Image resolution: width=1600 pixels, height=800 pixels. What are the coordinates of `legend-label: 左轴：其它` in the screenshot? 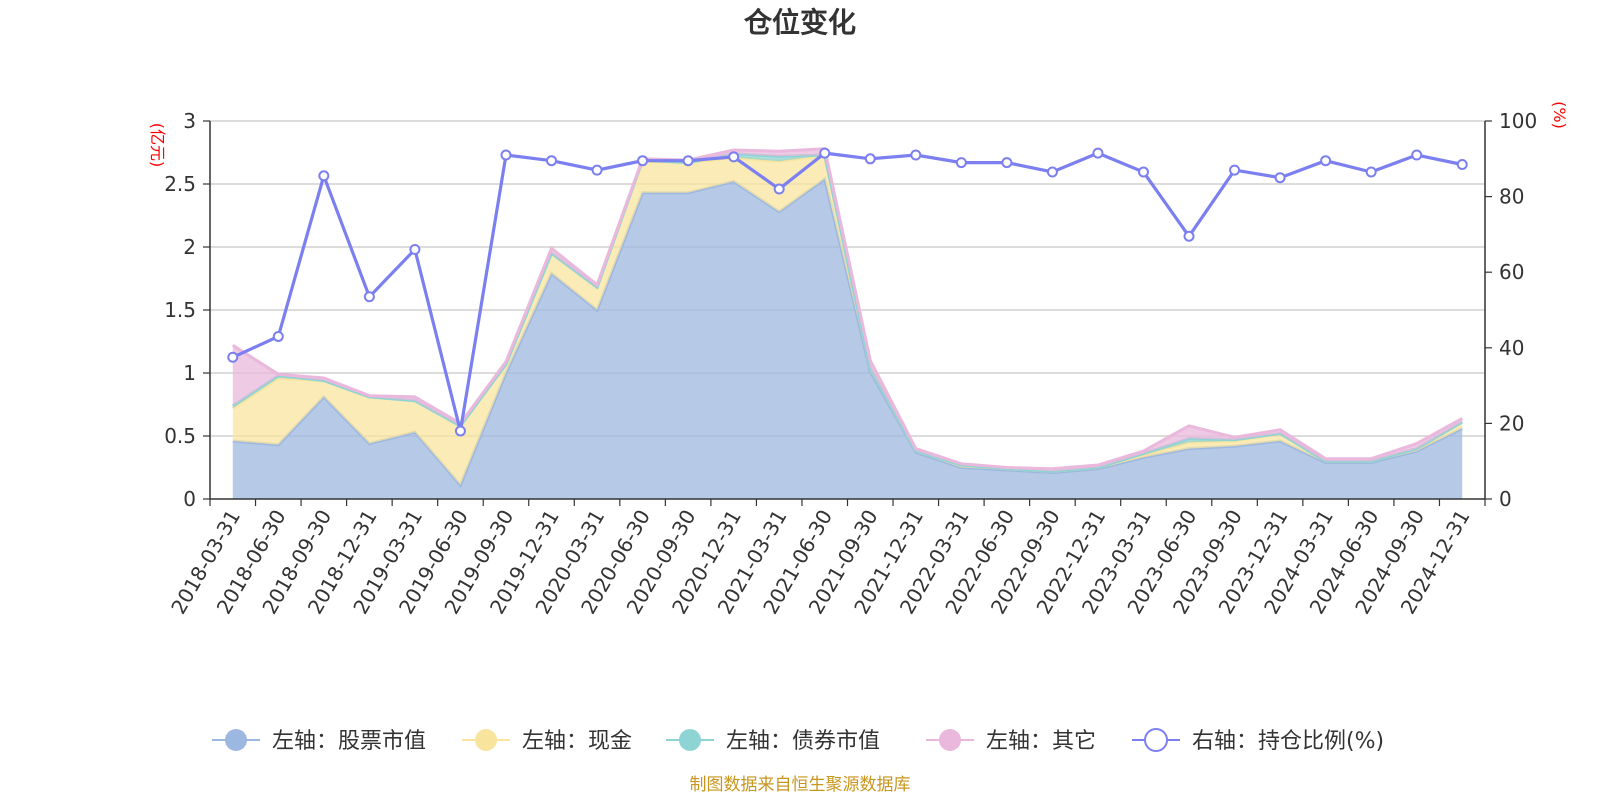 It's located at (1041, 741).